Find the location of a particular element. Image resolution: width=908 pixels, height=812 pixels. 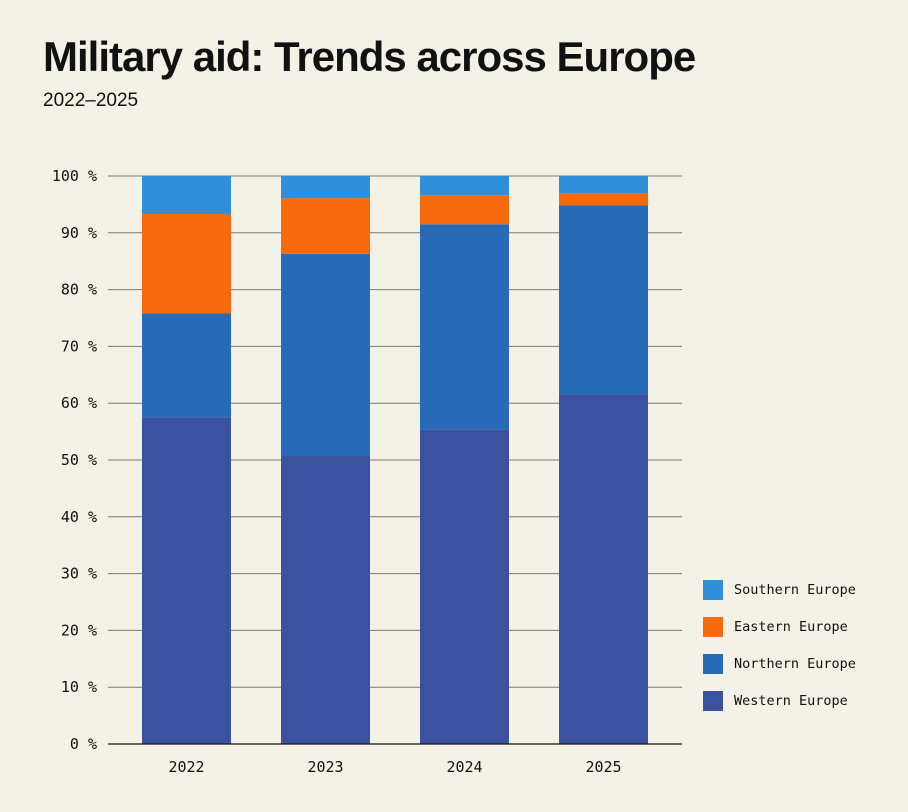

y-tick-label: 100 % is located at coordinates (74, 176).